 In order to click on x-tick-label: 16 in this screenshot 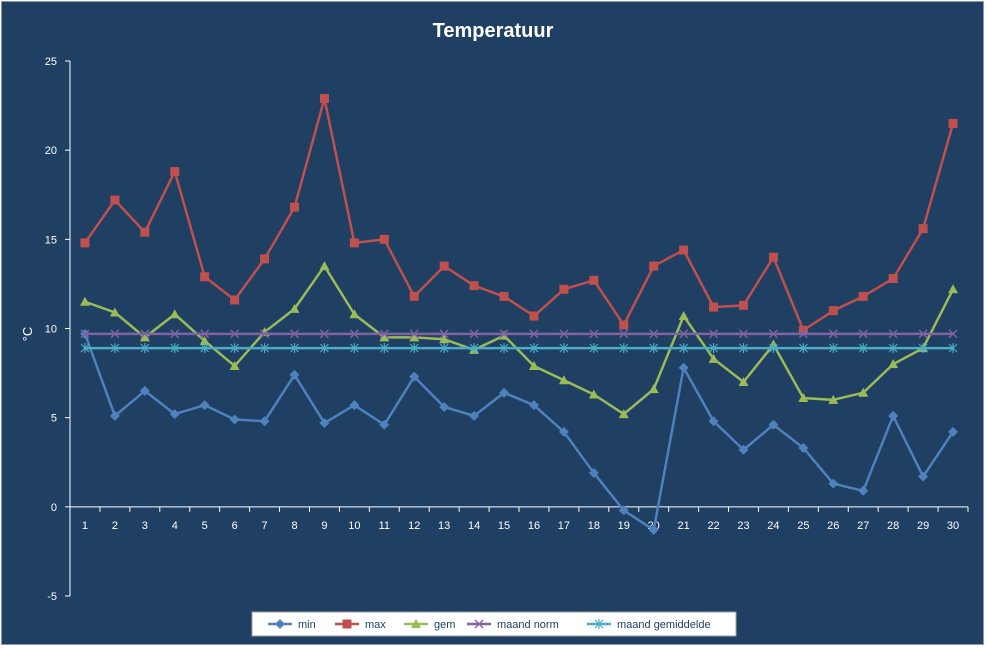, I will do `click(534, 526)`.